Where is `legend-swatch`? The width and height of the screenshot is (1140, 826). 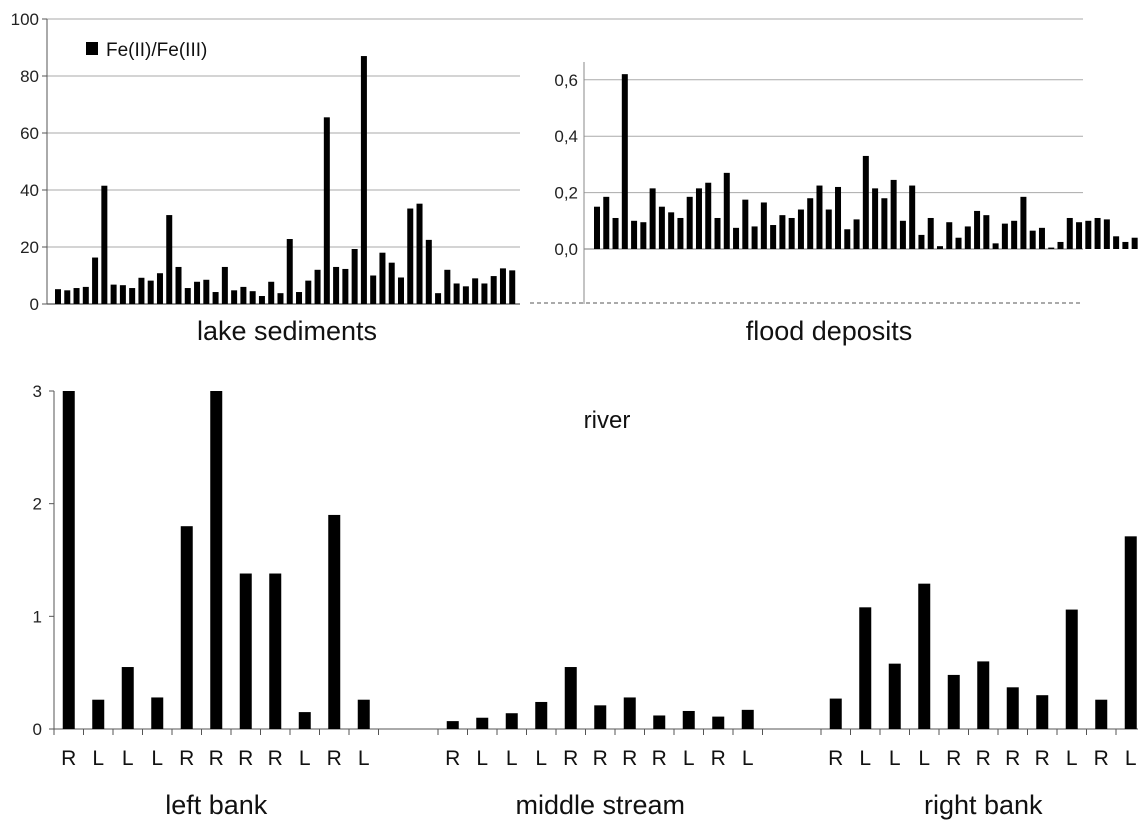
legend-swatch is located at coordinates (92, 48).